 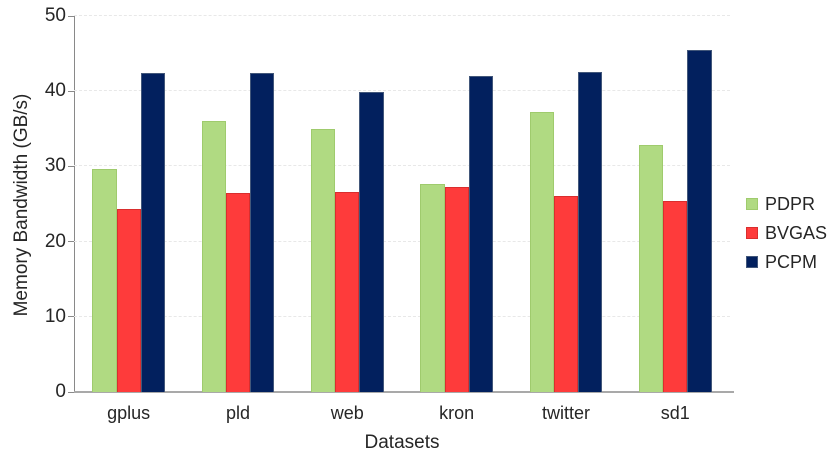 What do you see at coordinates (590, 231) in the screenshot?
I see `bar-PCPM-twitter` at bounding box center [590, 231].